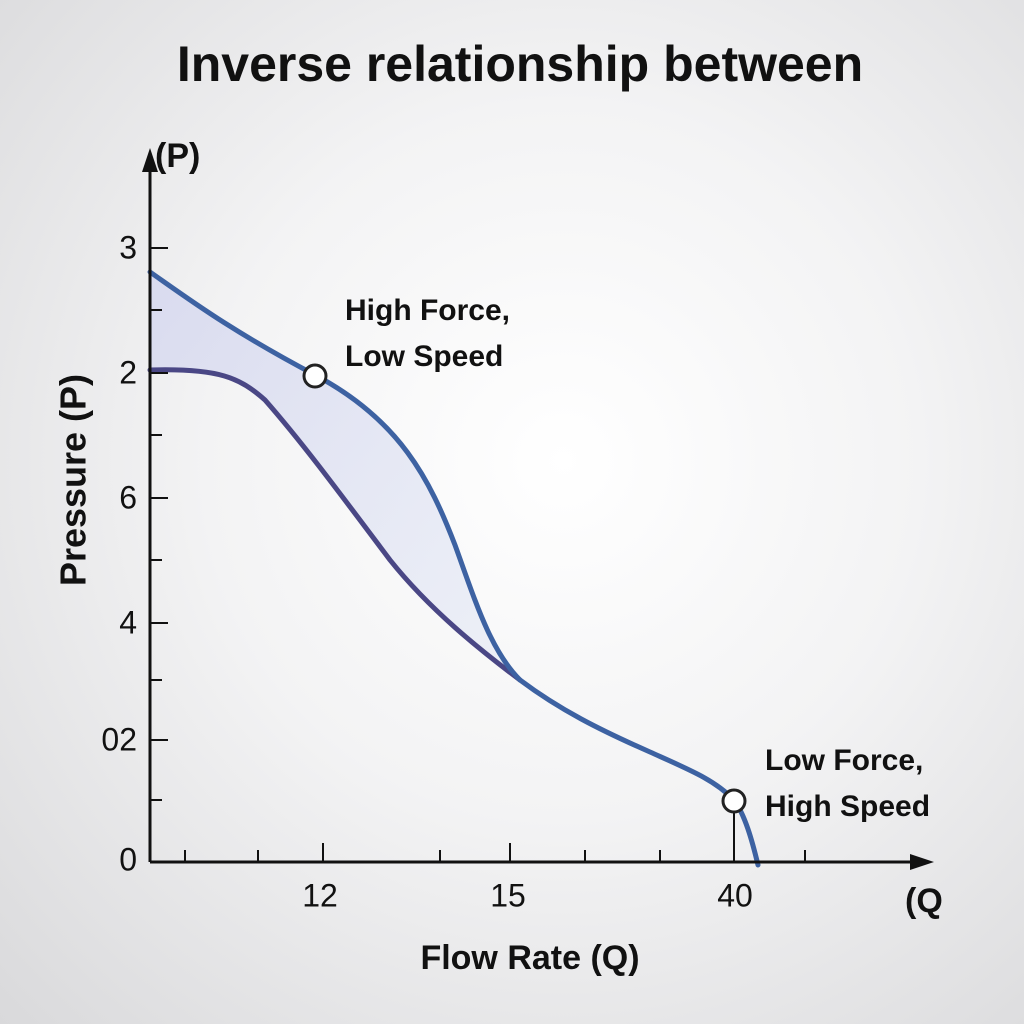  I want to click on annotation: High Speed, so click(847, 806).